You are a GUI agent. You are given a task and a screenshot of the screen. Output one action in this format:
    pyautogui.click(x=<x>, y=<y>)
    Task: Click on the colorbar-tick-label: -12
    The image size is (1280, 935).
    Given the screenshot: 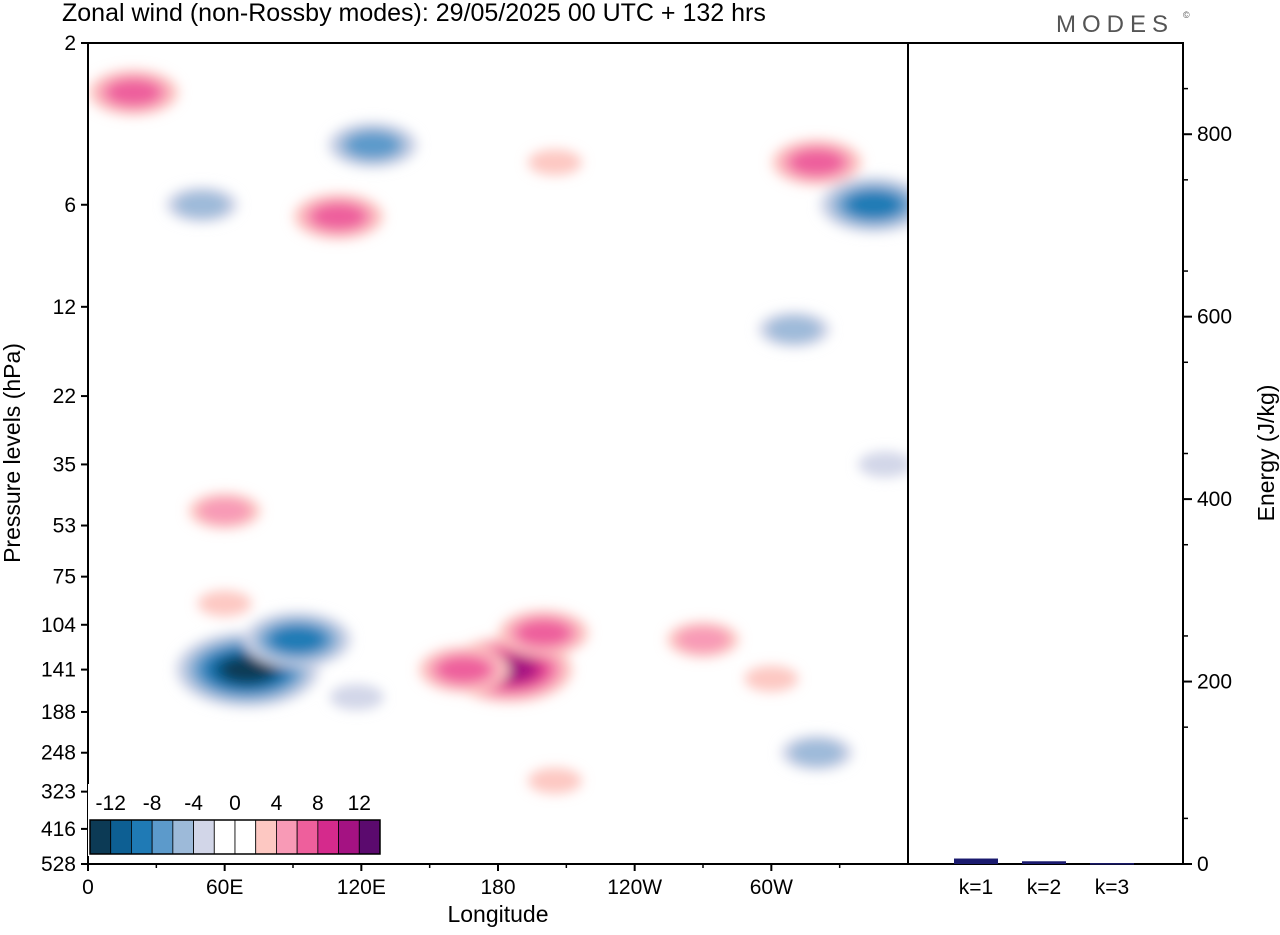 What is the action you would take?
    pyautogui.click(x=111, y=803)
    